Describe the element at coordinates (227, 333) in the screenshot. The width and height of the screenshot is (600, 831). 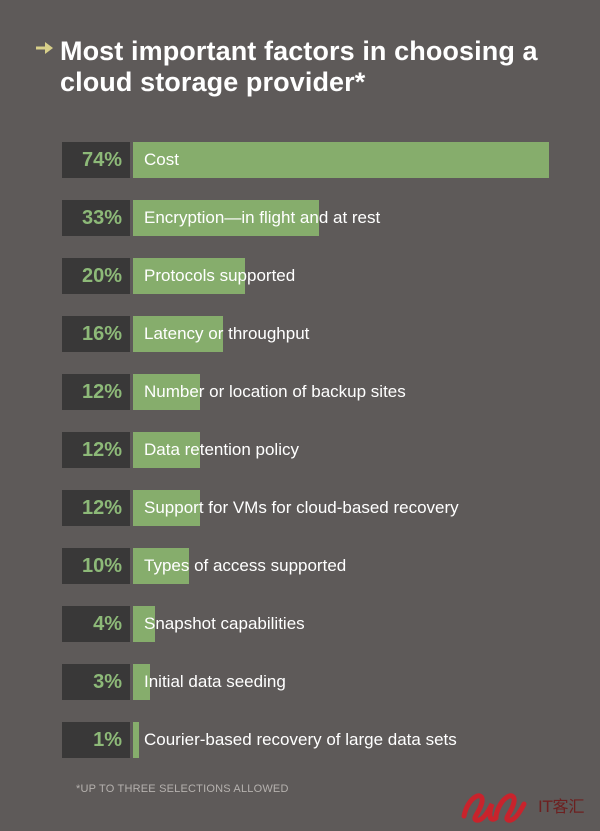
I see `bar-category-label: Latency or throughput` at that location.